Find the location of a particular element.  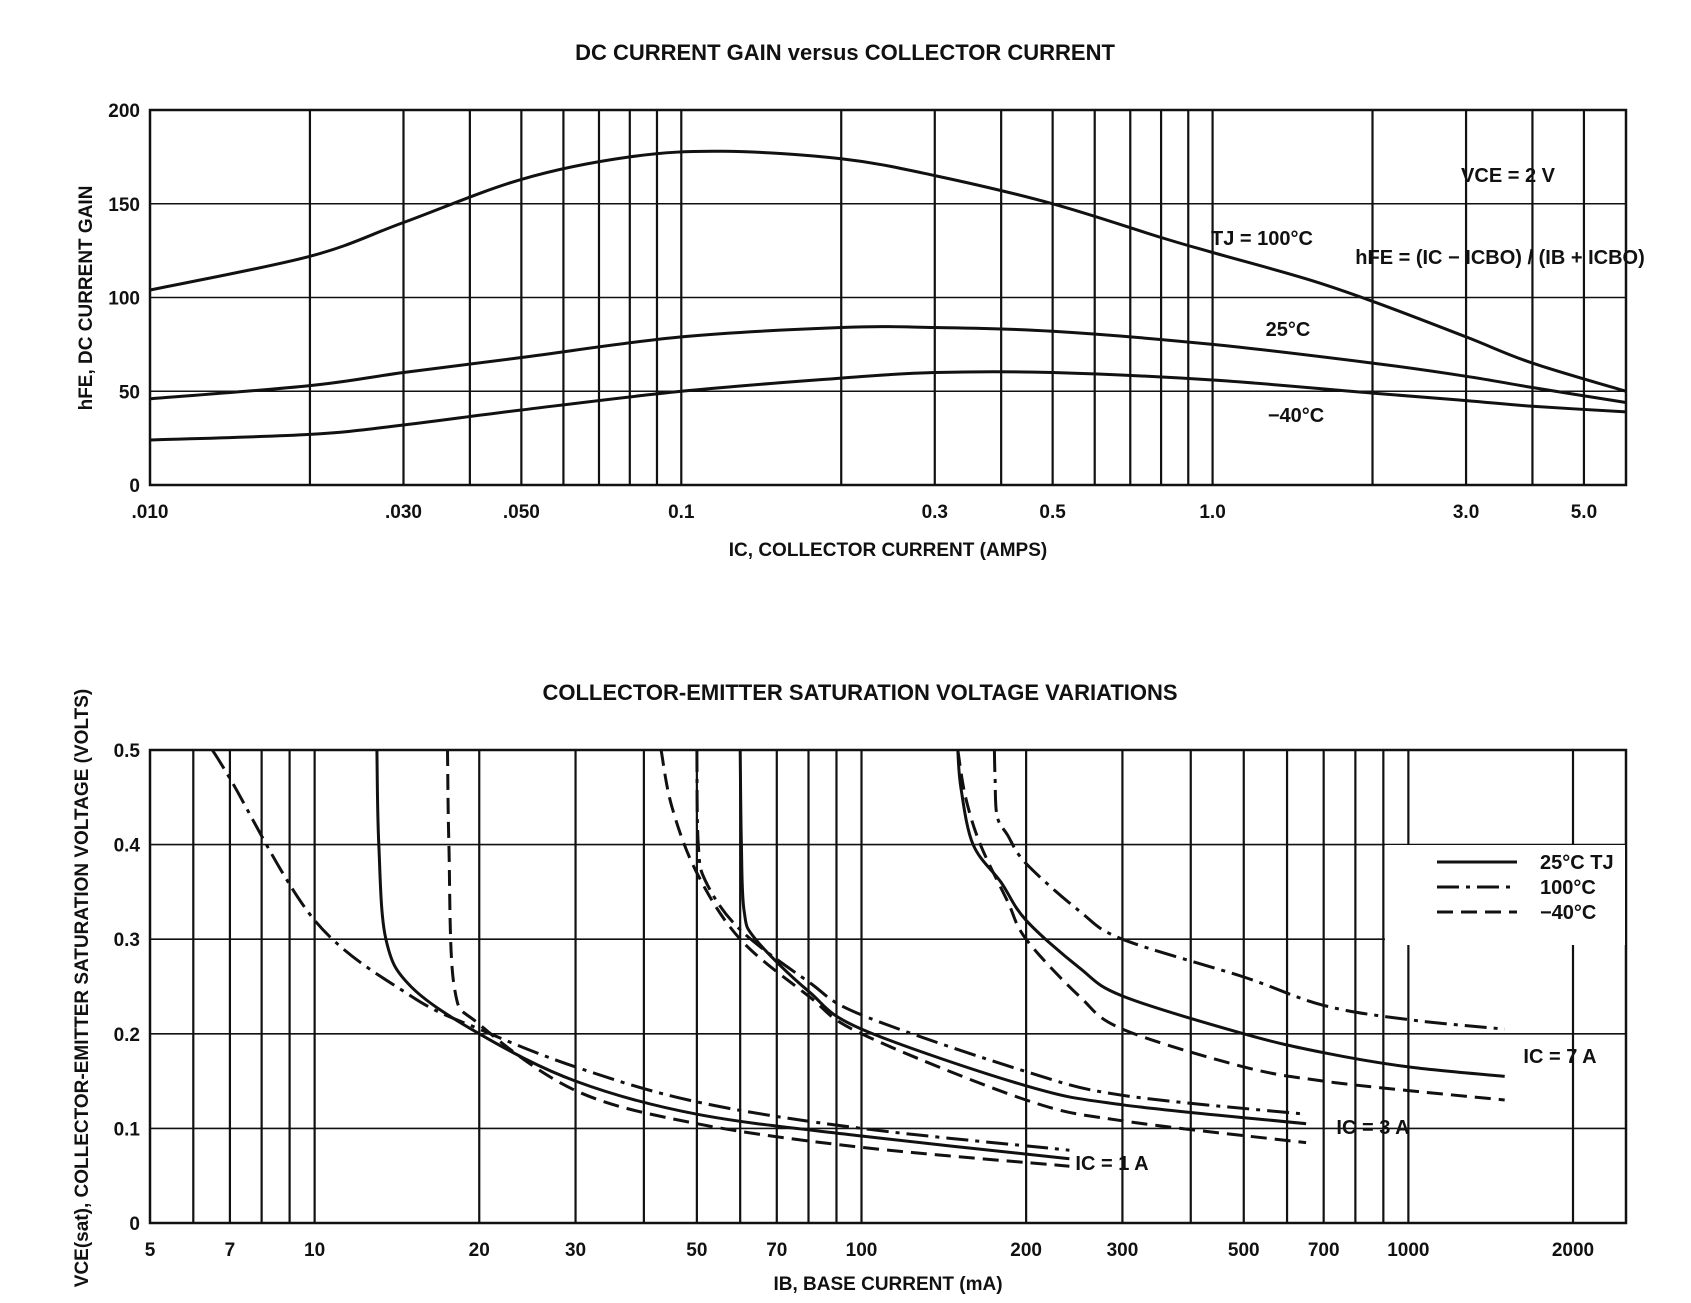

x-tick-label: .050 is located at coordinates (521, 512).